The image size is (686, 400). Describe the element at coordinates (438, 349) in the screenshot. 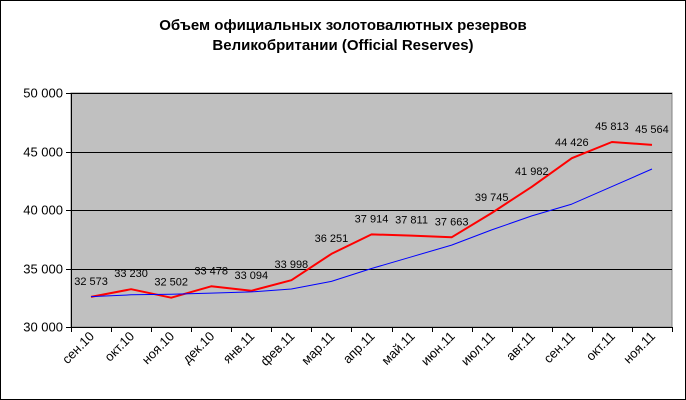

I see `x-tick-label: июн.11` at that location.